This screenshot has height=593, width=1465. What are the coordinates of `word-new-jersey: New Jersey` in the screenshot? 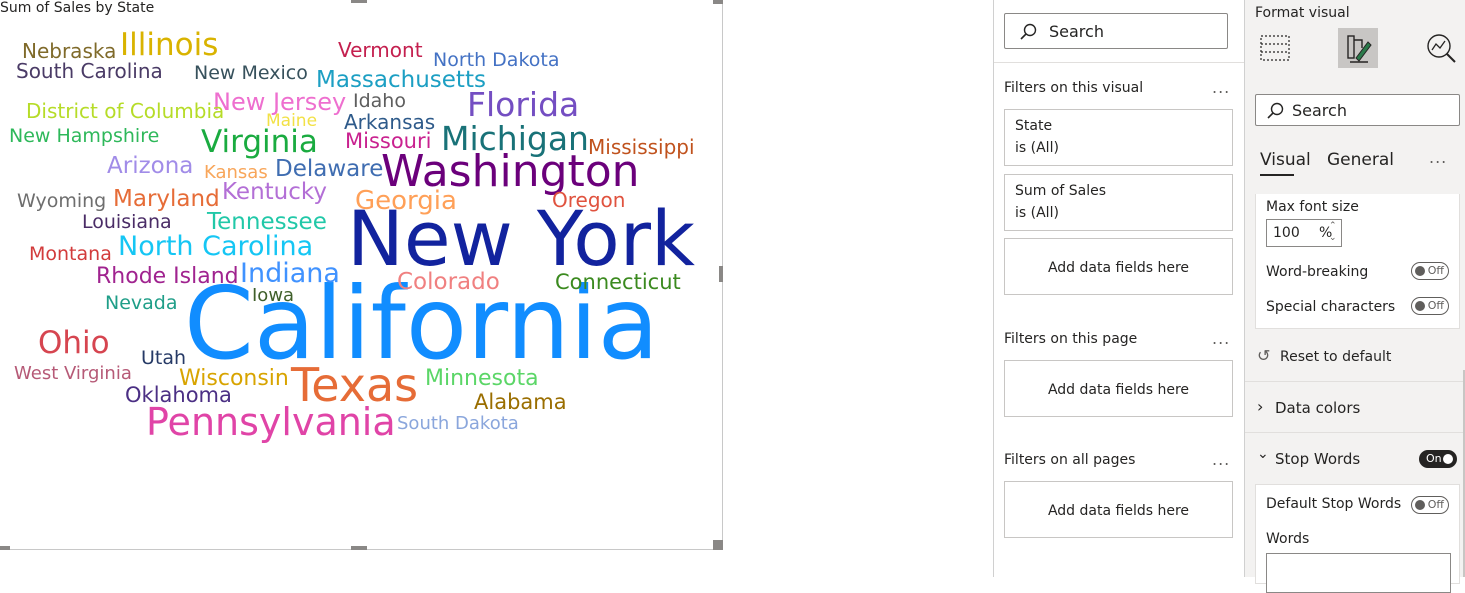 It's located at (280, 102).